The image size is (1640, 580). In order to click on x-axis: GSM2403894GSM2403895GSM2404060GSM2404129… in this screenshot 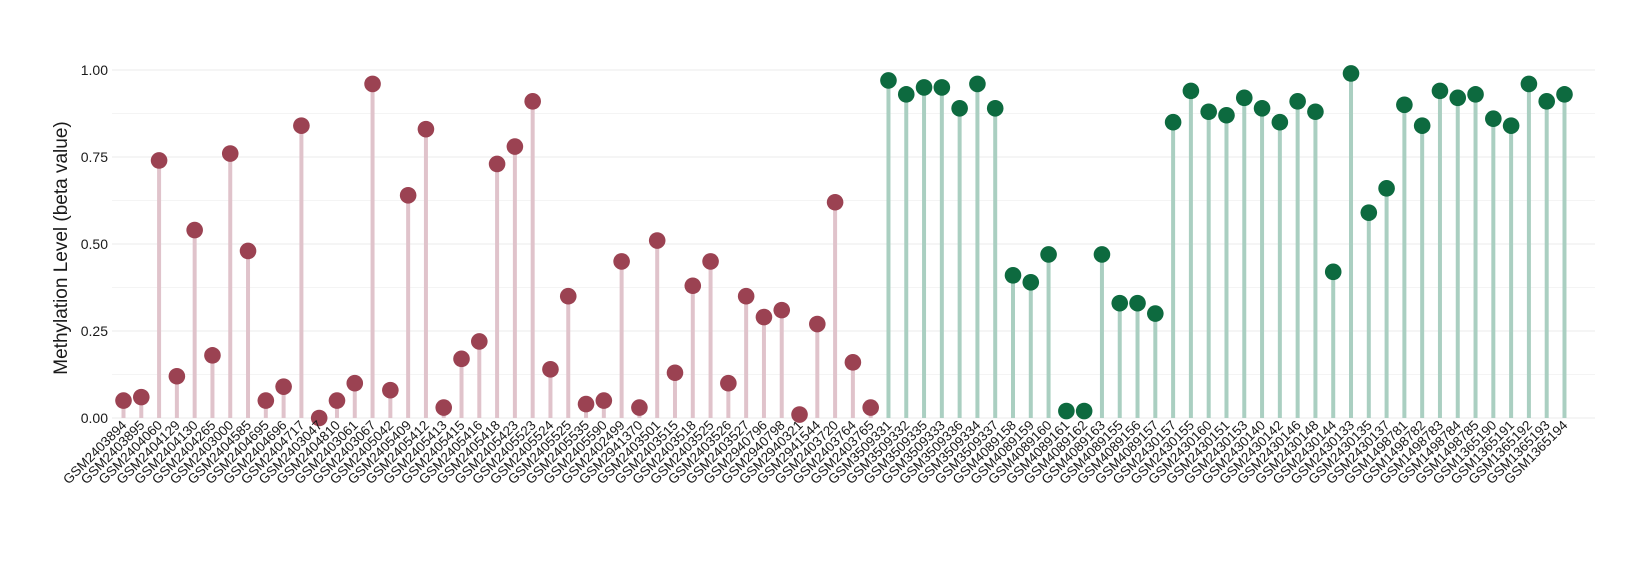, I will do `click(815, 452)`.